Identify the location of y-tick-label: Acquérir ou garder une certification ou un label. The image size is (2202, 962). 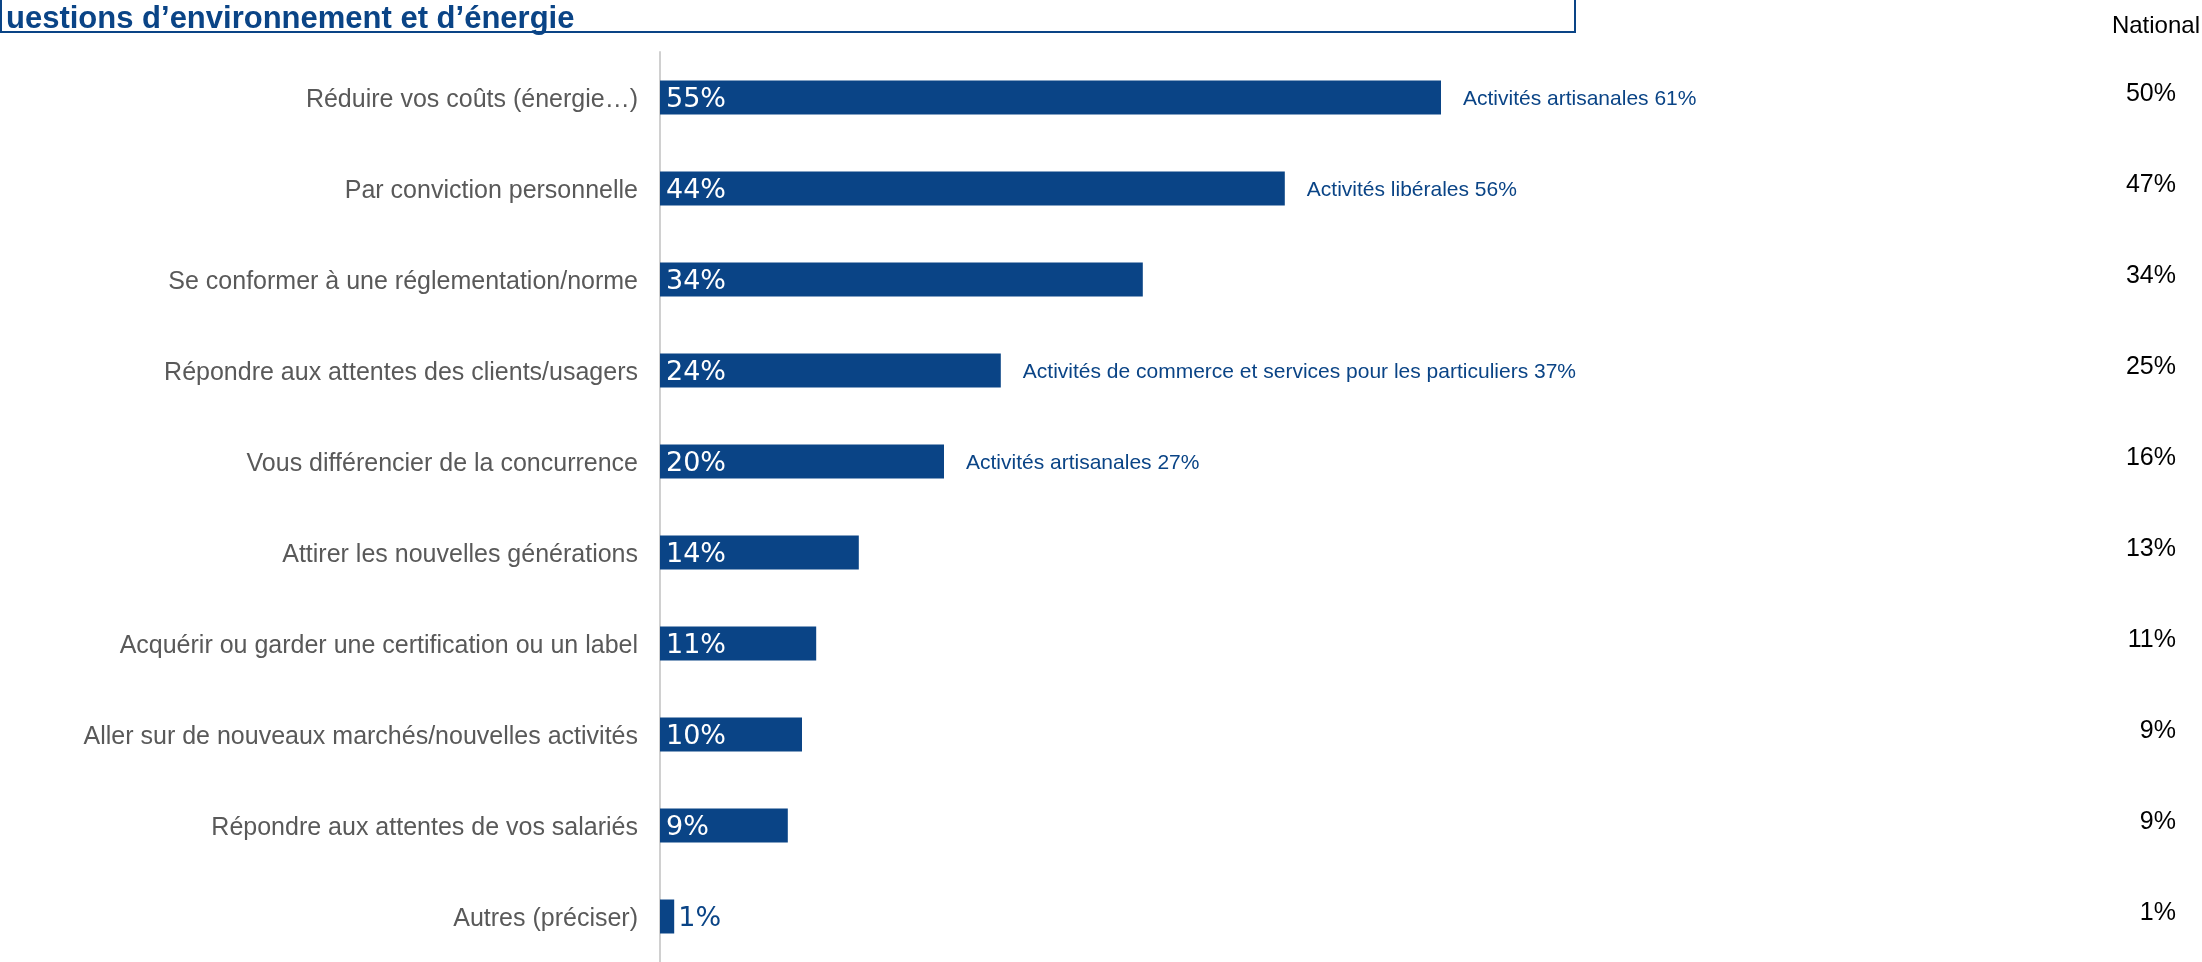
(378, 643).